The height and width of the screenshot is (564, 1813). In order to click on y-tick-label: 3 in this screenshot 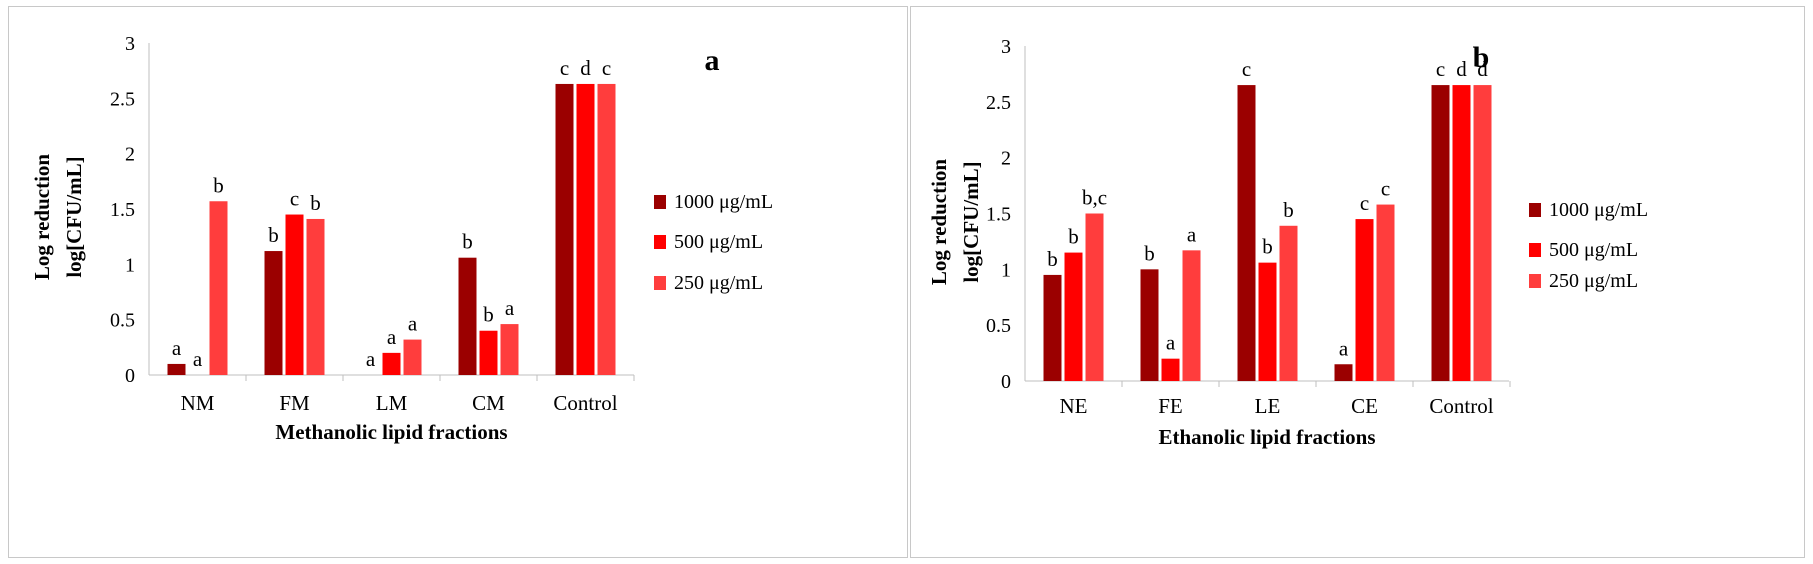, I will do `click(1006, 47)`.